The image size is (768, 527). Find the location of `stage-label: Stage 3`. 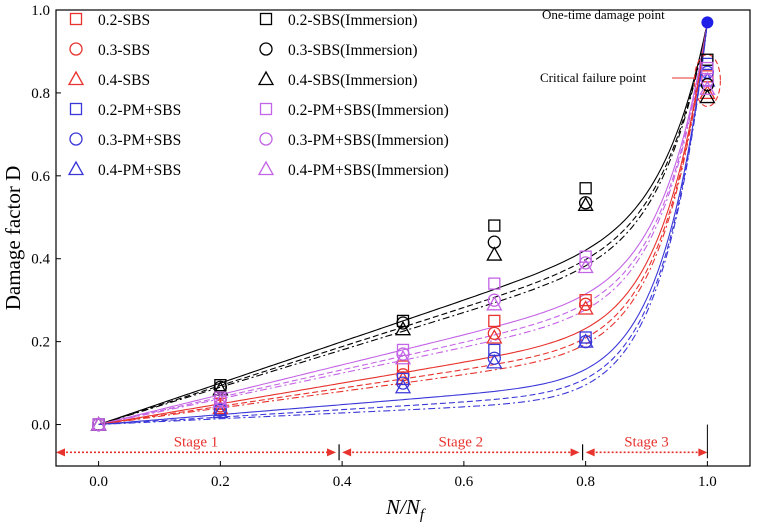

stage-label: Stage 3 is located at coordinates (646, 442).